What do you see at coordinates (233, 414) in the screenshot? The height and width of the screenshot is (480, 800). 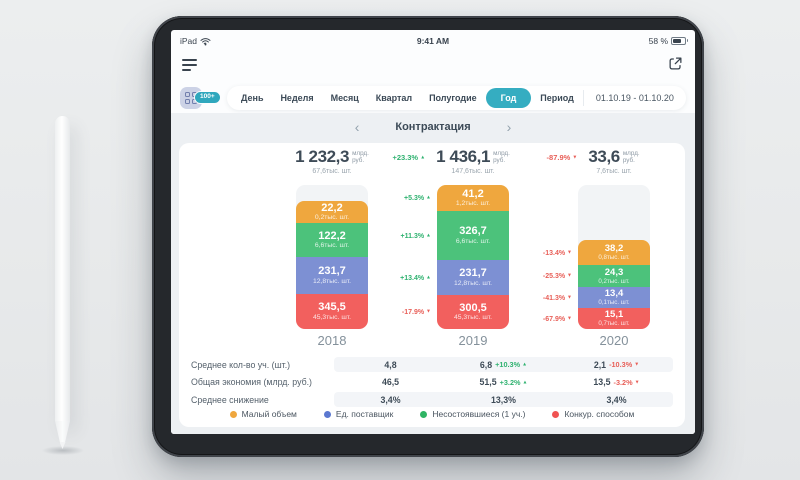 I see `orange-dot-icon` at bounding box center [233, 414].